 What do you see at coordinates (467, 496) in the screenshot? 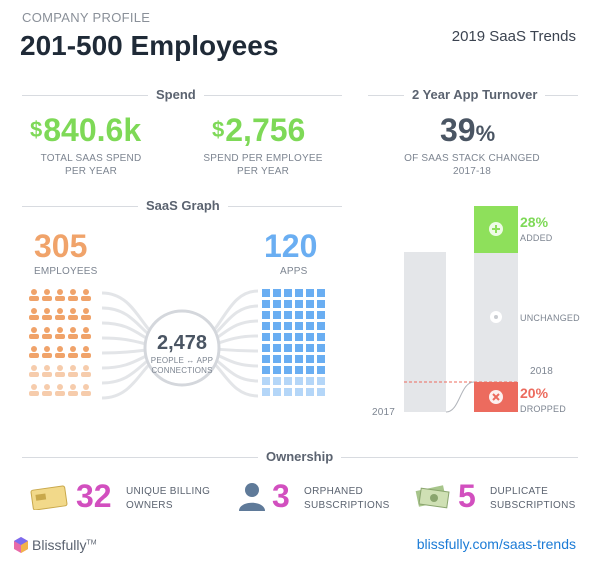
I see `duplicate-count: 5` at bounding box center [467, 496].